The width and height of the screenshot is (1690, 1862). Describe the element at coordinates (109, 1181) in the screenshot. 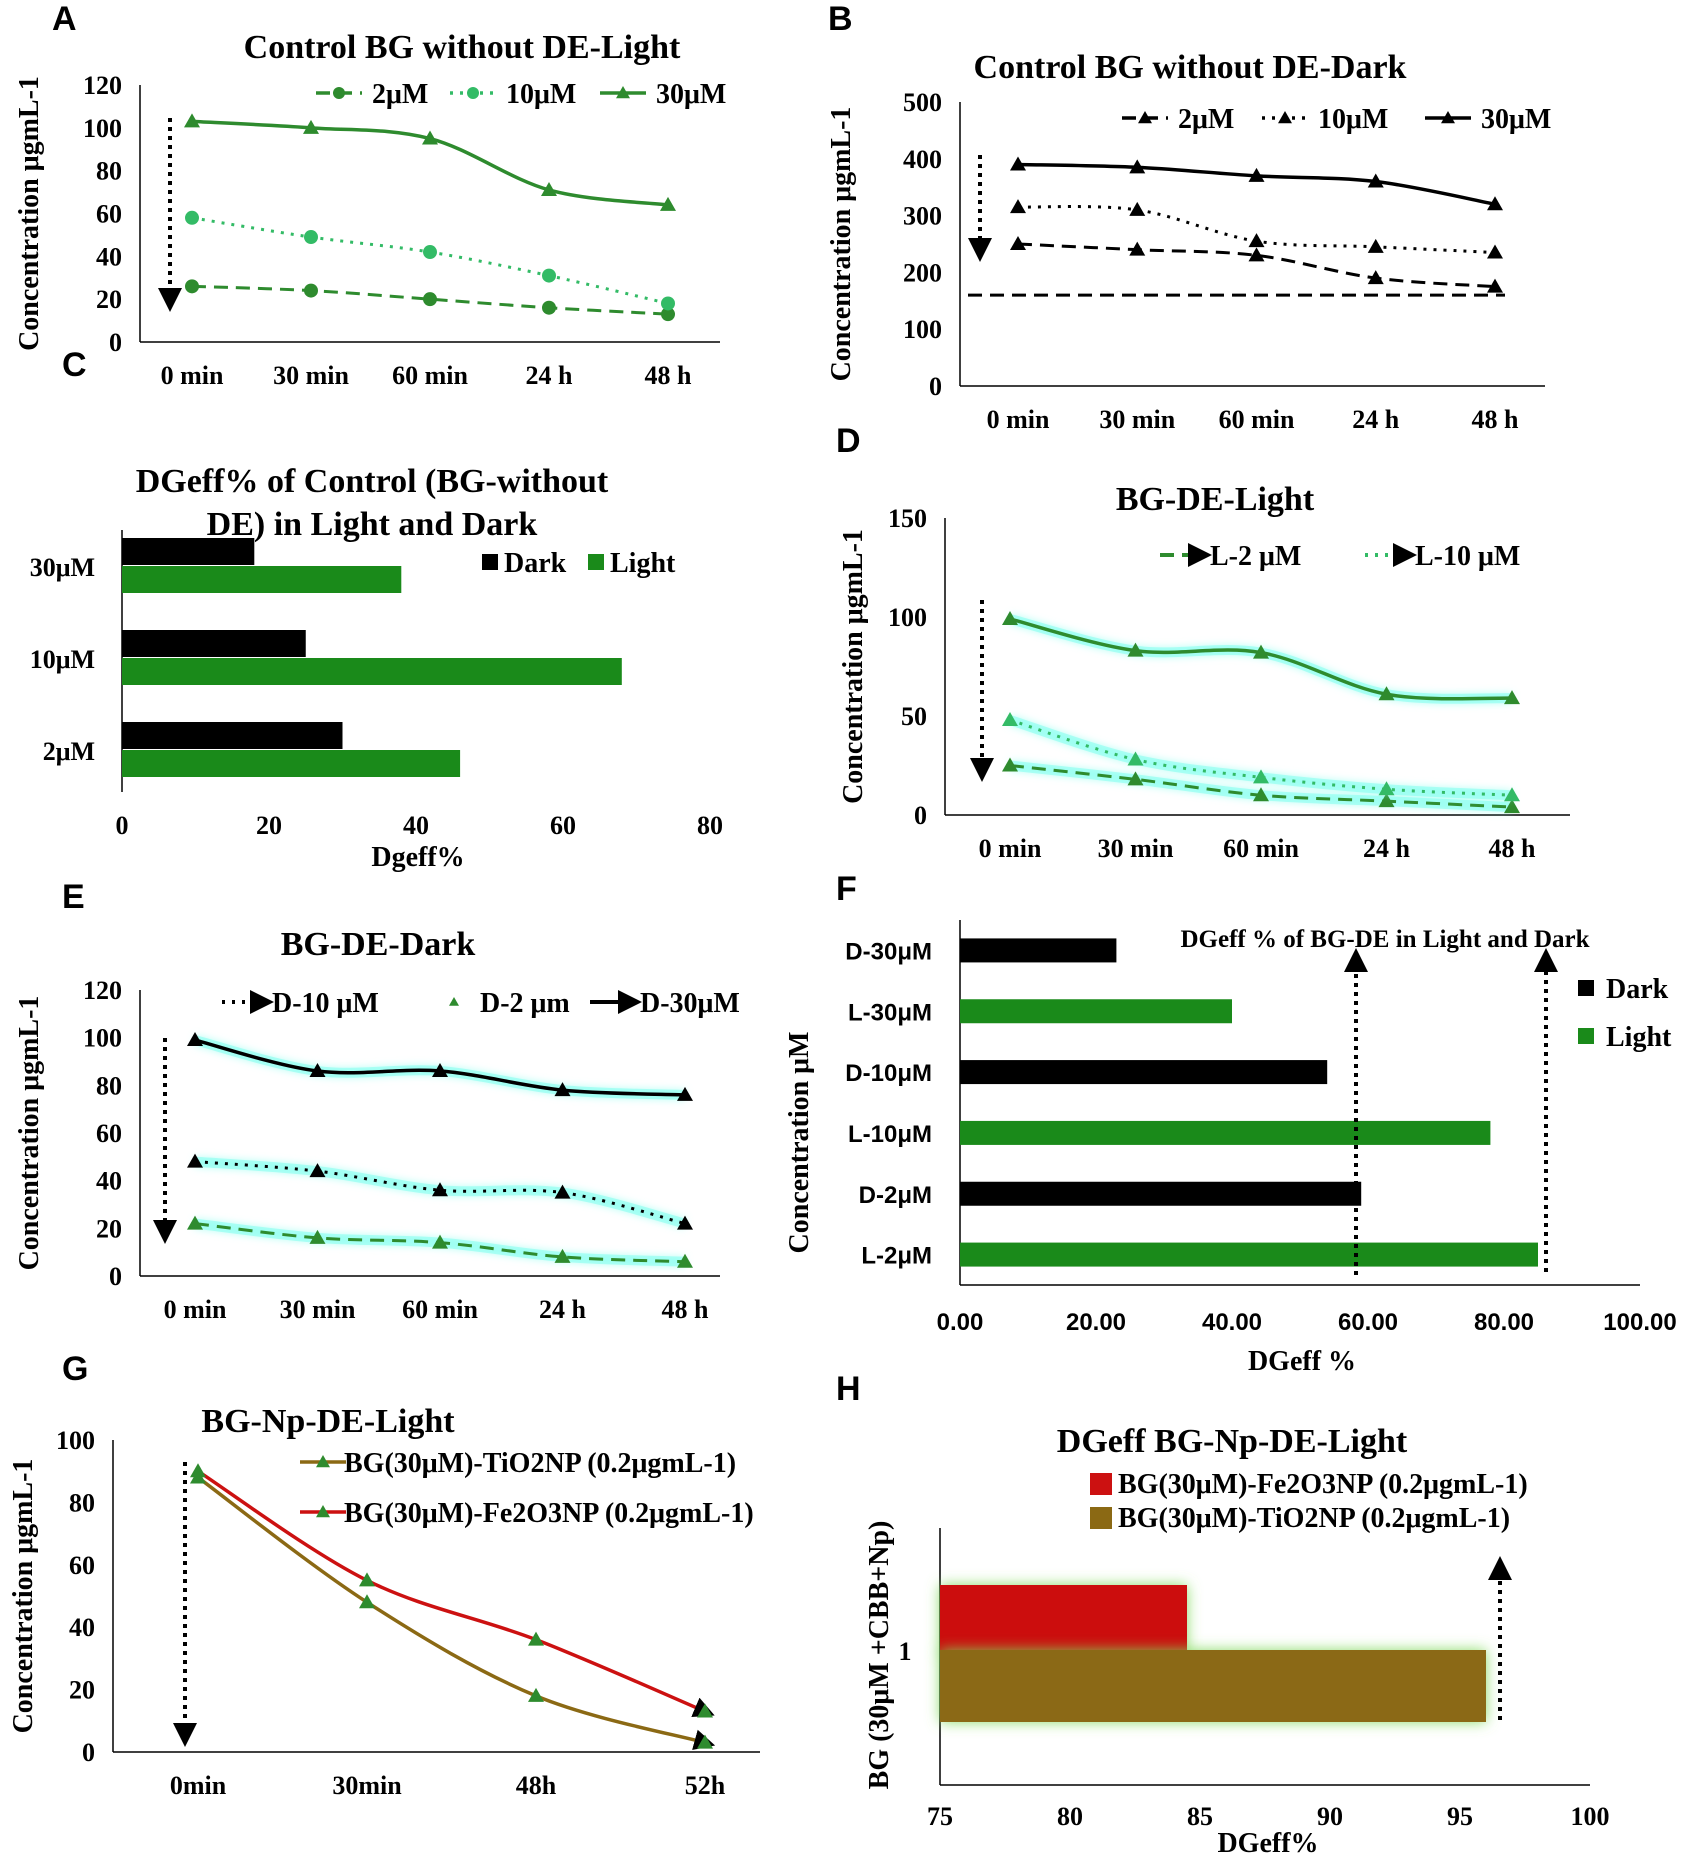

I see `y-tick-label: 40` at that location.